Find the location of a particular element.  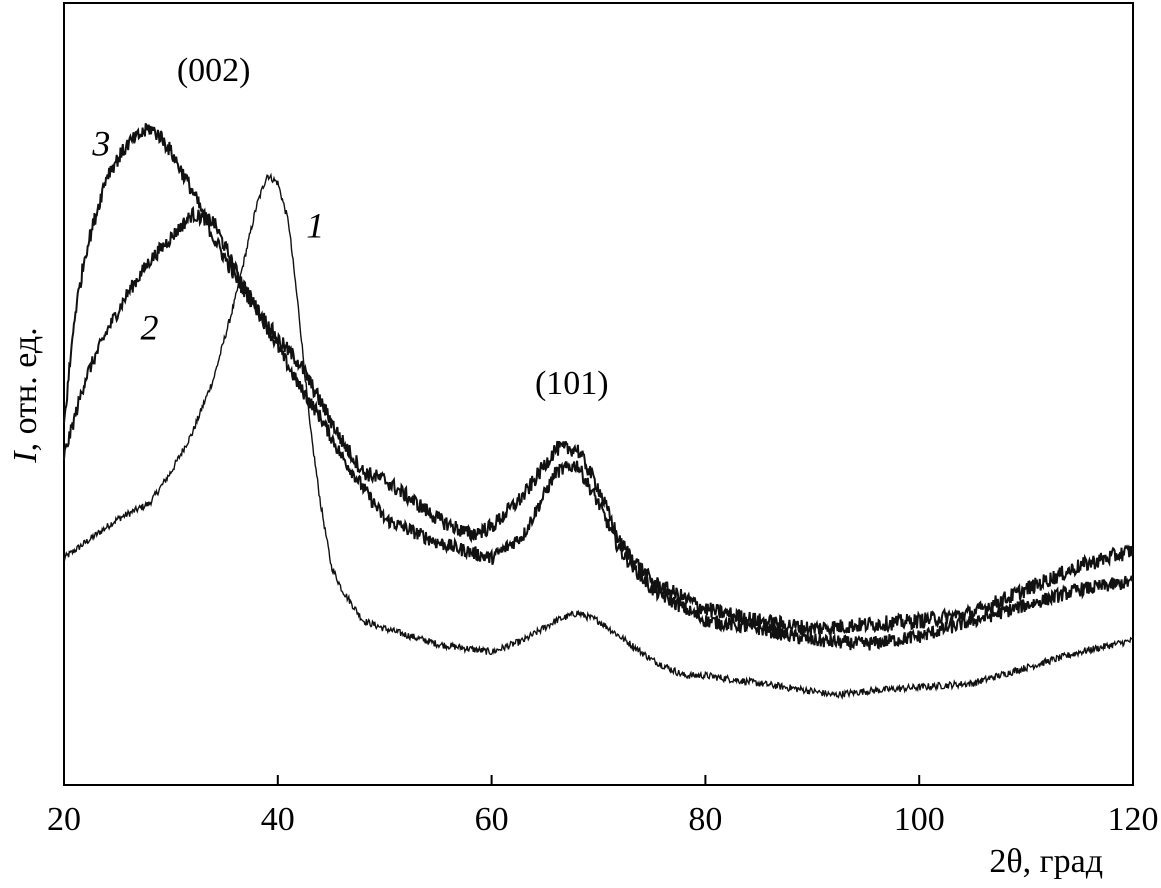

y-axis-label-text: , отн. ед. is located at coordinates (25, 389).